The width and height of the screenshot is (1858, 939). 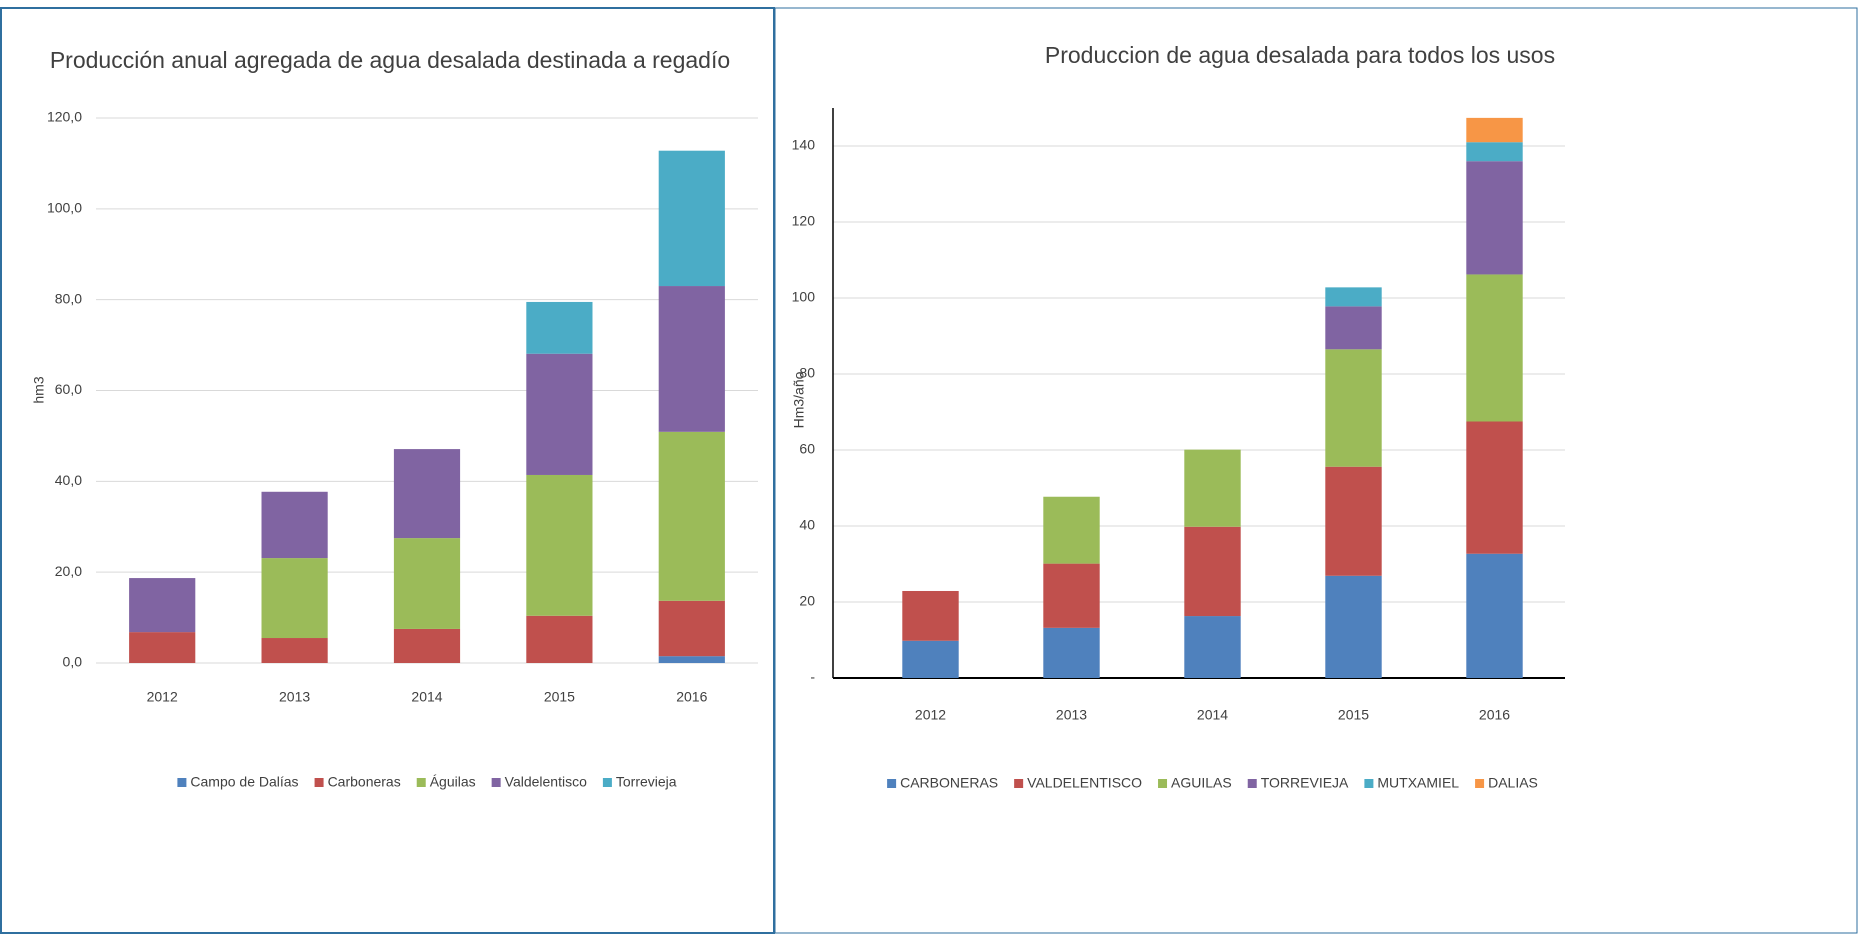 I want to click on y-tick-label: 80,0, so click(x=68, y=298).